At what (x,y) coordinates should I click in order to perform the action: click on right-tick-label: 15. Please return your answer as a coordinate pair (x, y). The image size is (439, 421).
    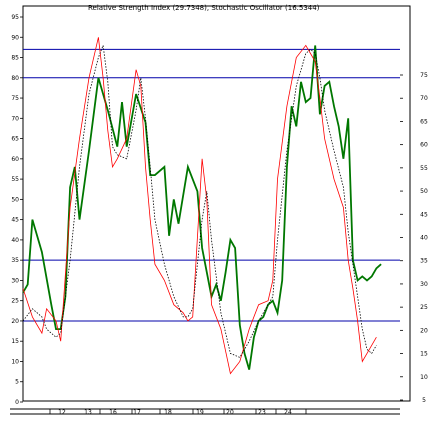
    Looking at the image, I should click on (424, 354).